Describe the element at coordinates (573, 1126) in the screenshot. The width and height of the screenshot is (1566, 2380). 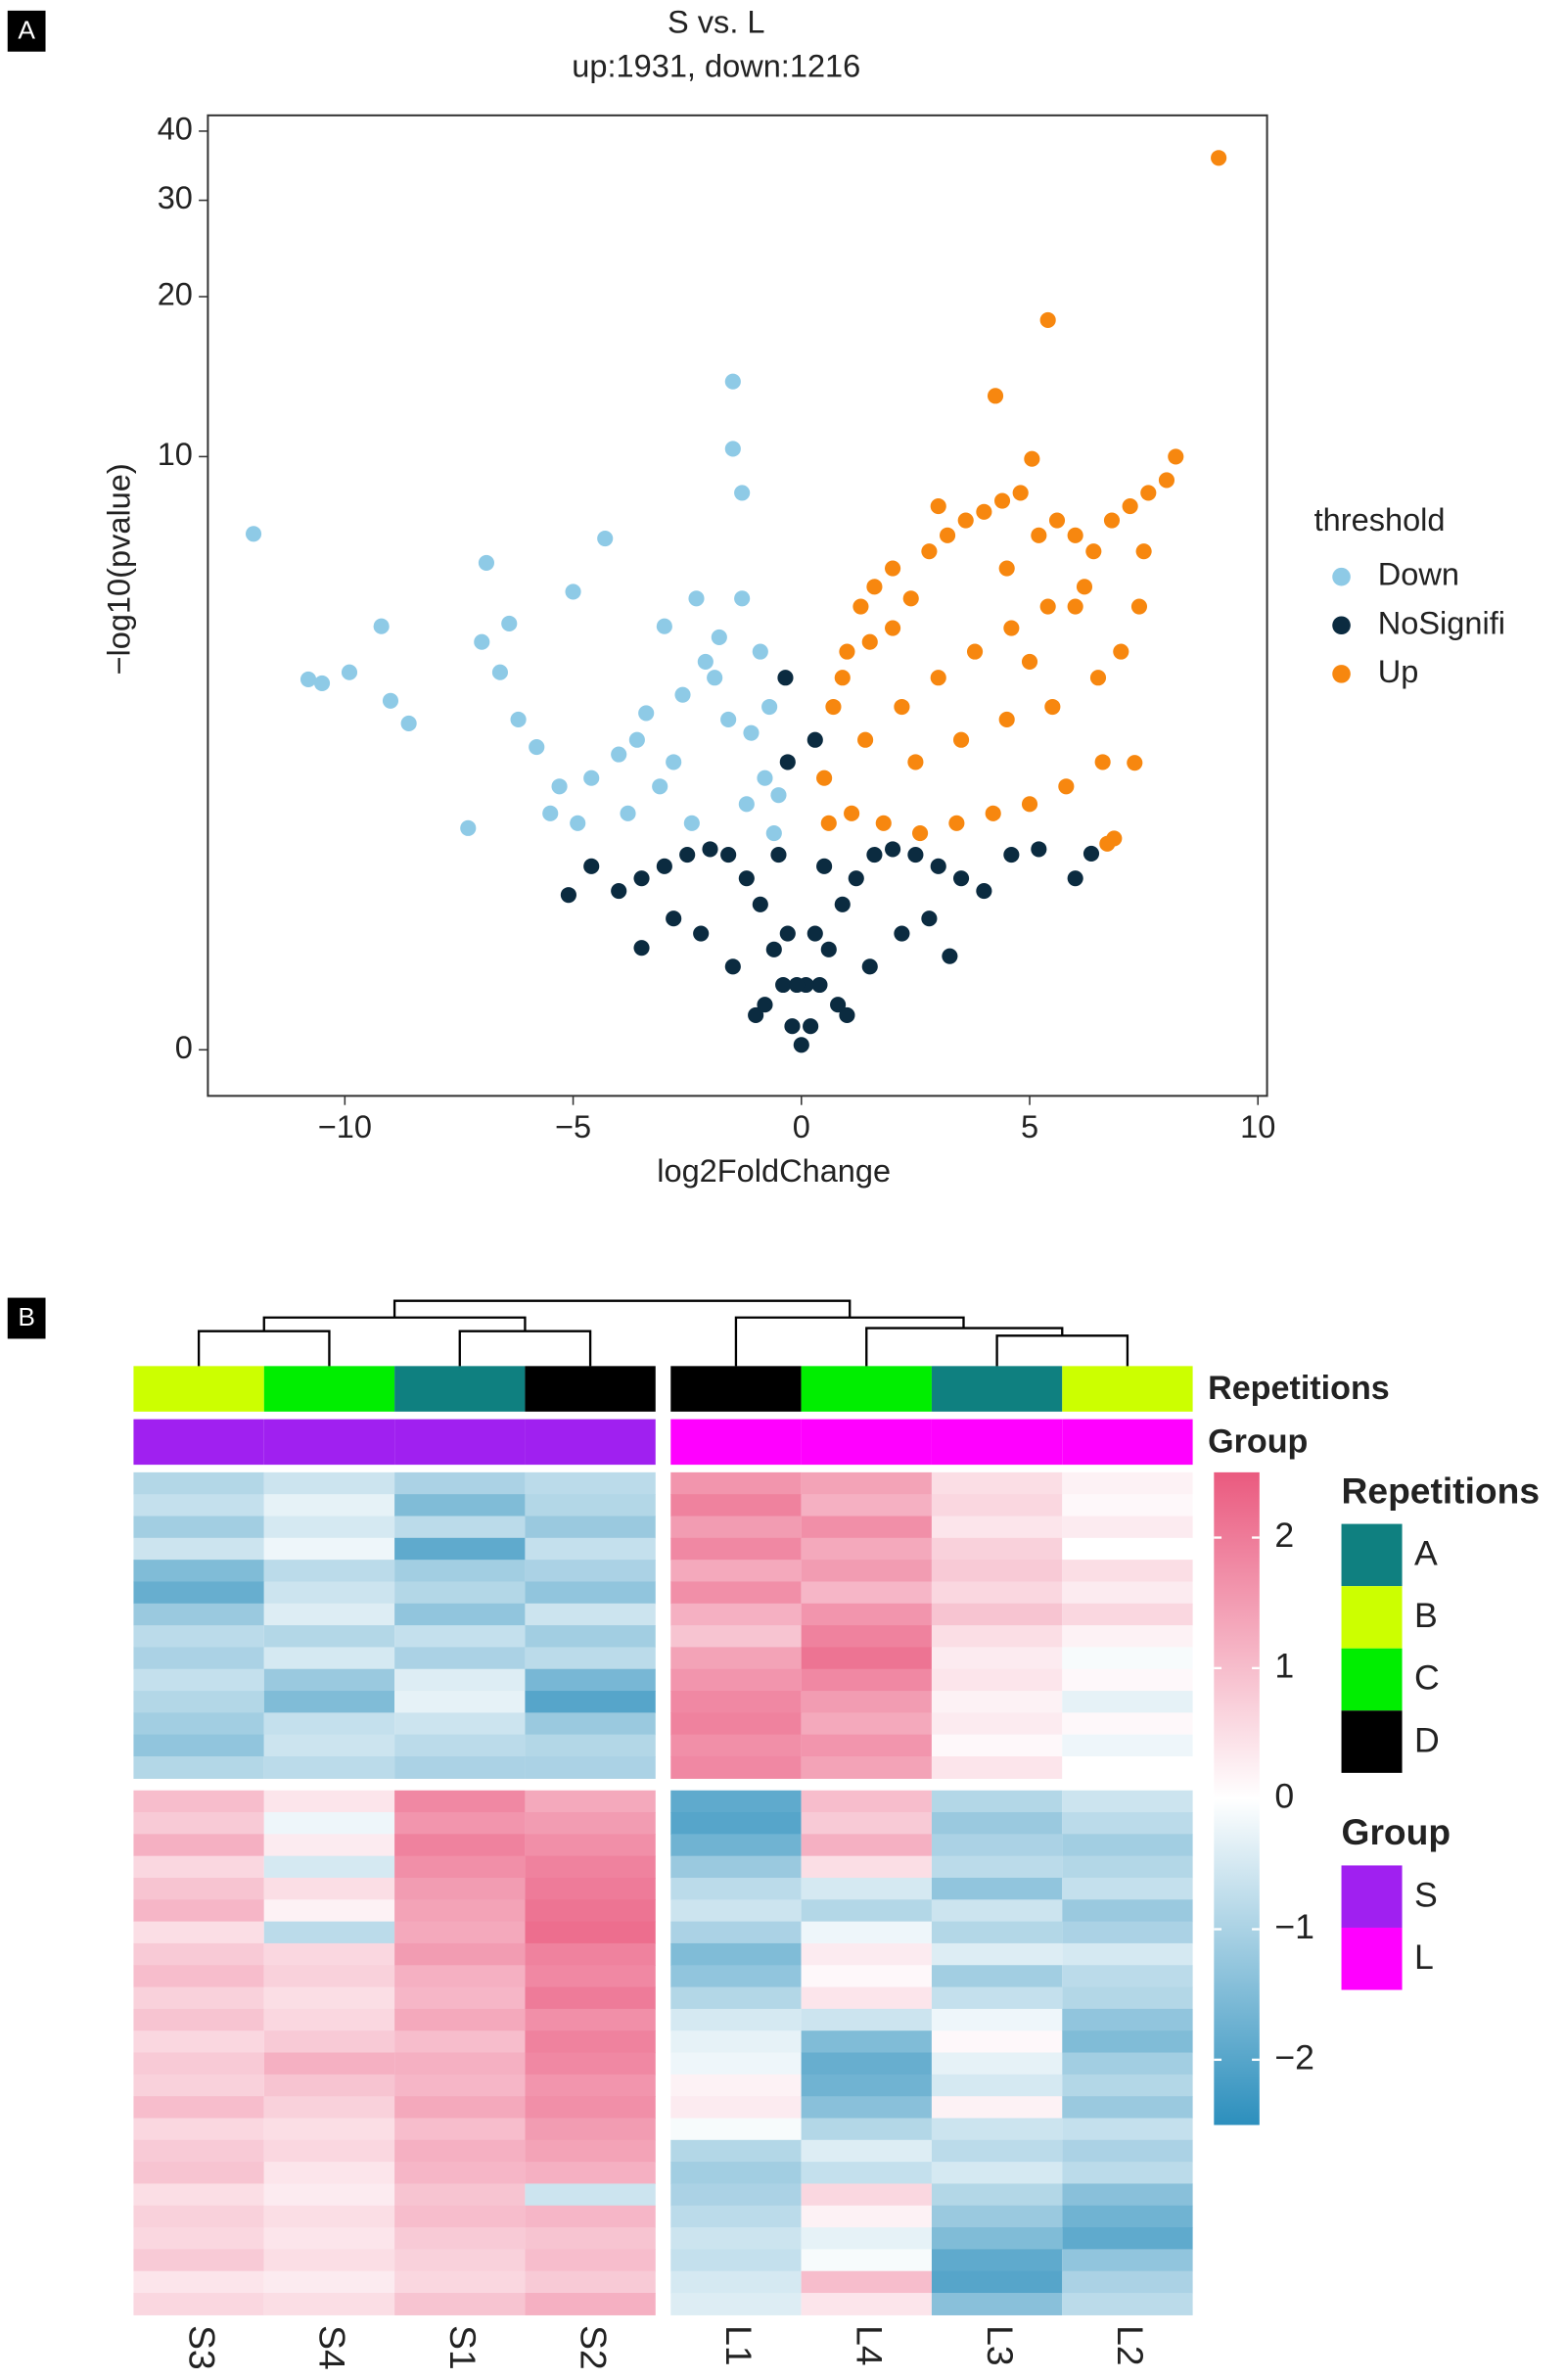
I see `x-tick-label: −5` at that location.